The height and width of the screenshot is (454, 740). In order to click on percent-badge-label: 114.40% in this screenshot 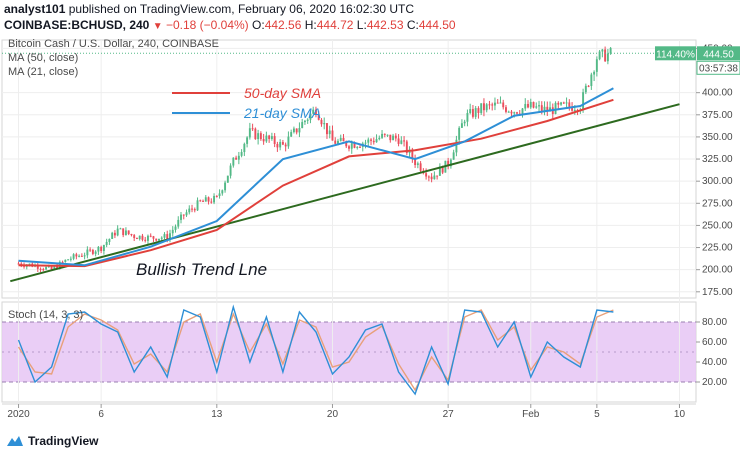, I will do `click(675, 54)`.